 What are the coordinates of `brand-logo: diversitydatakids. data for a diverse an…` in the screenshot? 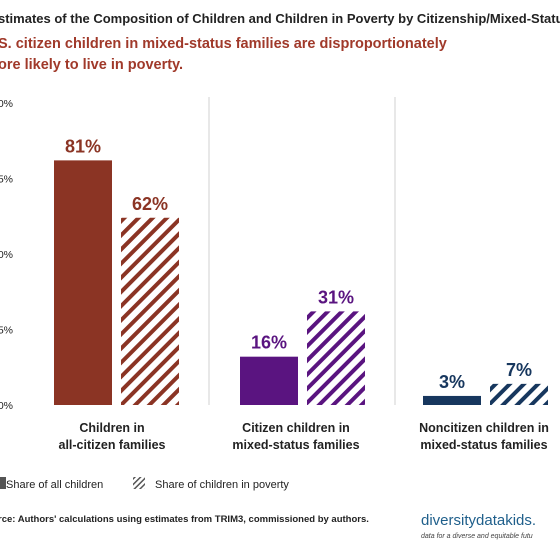 It's located at (478, 526).